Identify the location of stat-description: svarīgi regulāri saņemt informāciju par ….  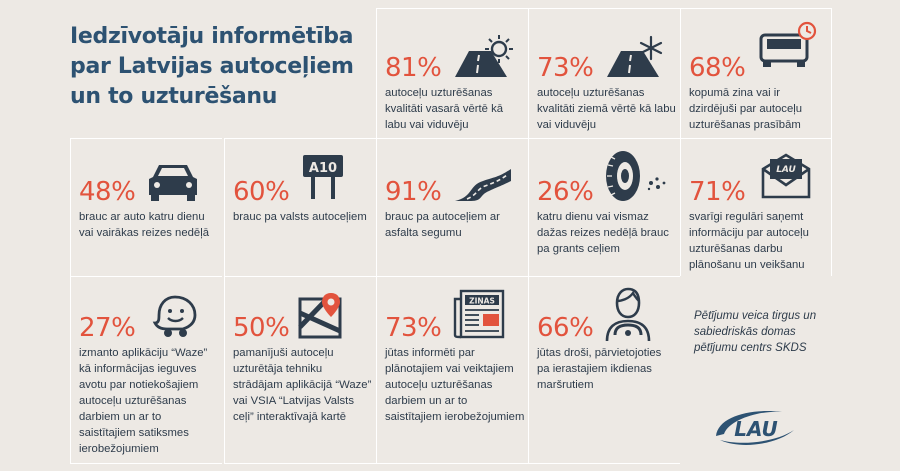
(749, 241).